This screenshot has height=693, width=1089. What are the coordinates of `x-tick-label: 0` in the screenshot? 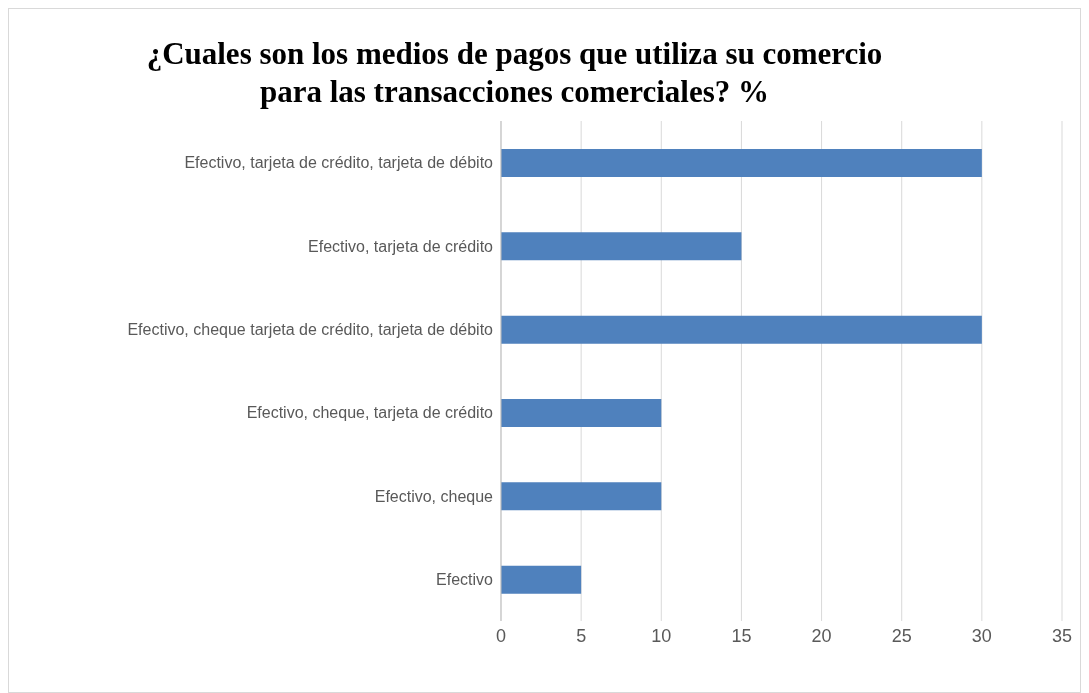 It's located at (501, 635).